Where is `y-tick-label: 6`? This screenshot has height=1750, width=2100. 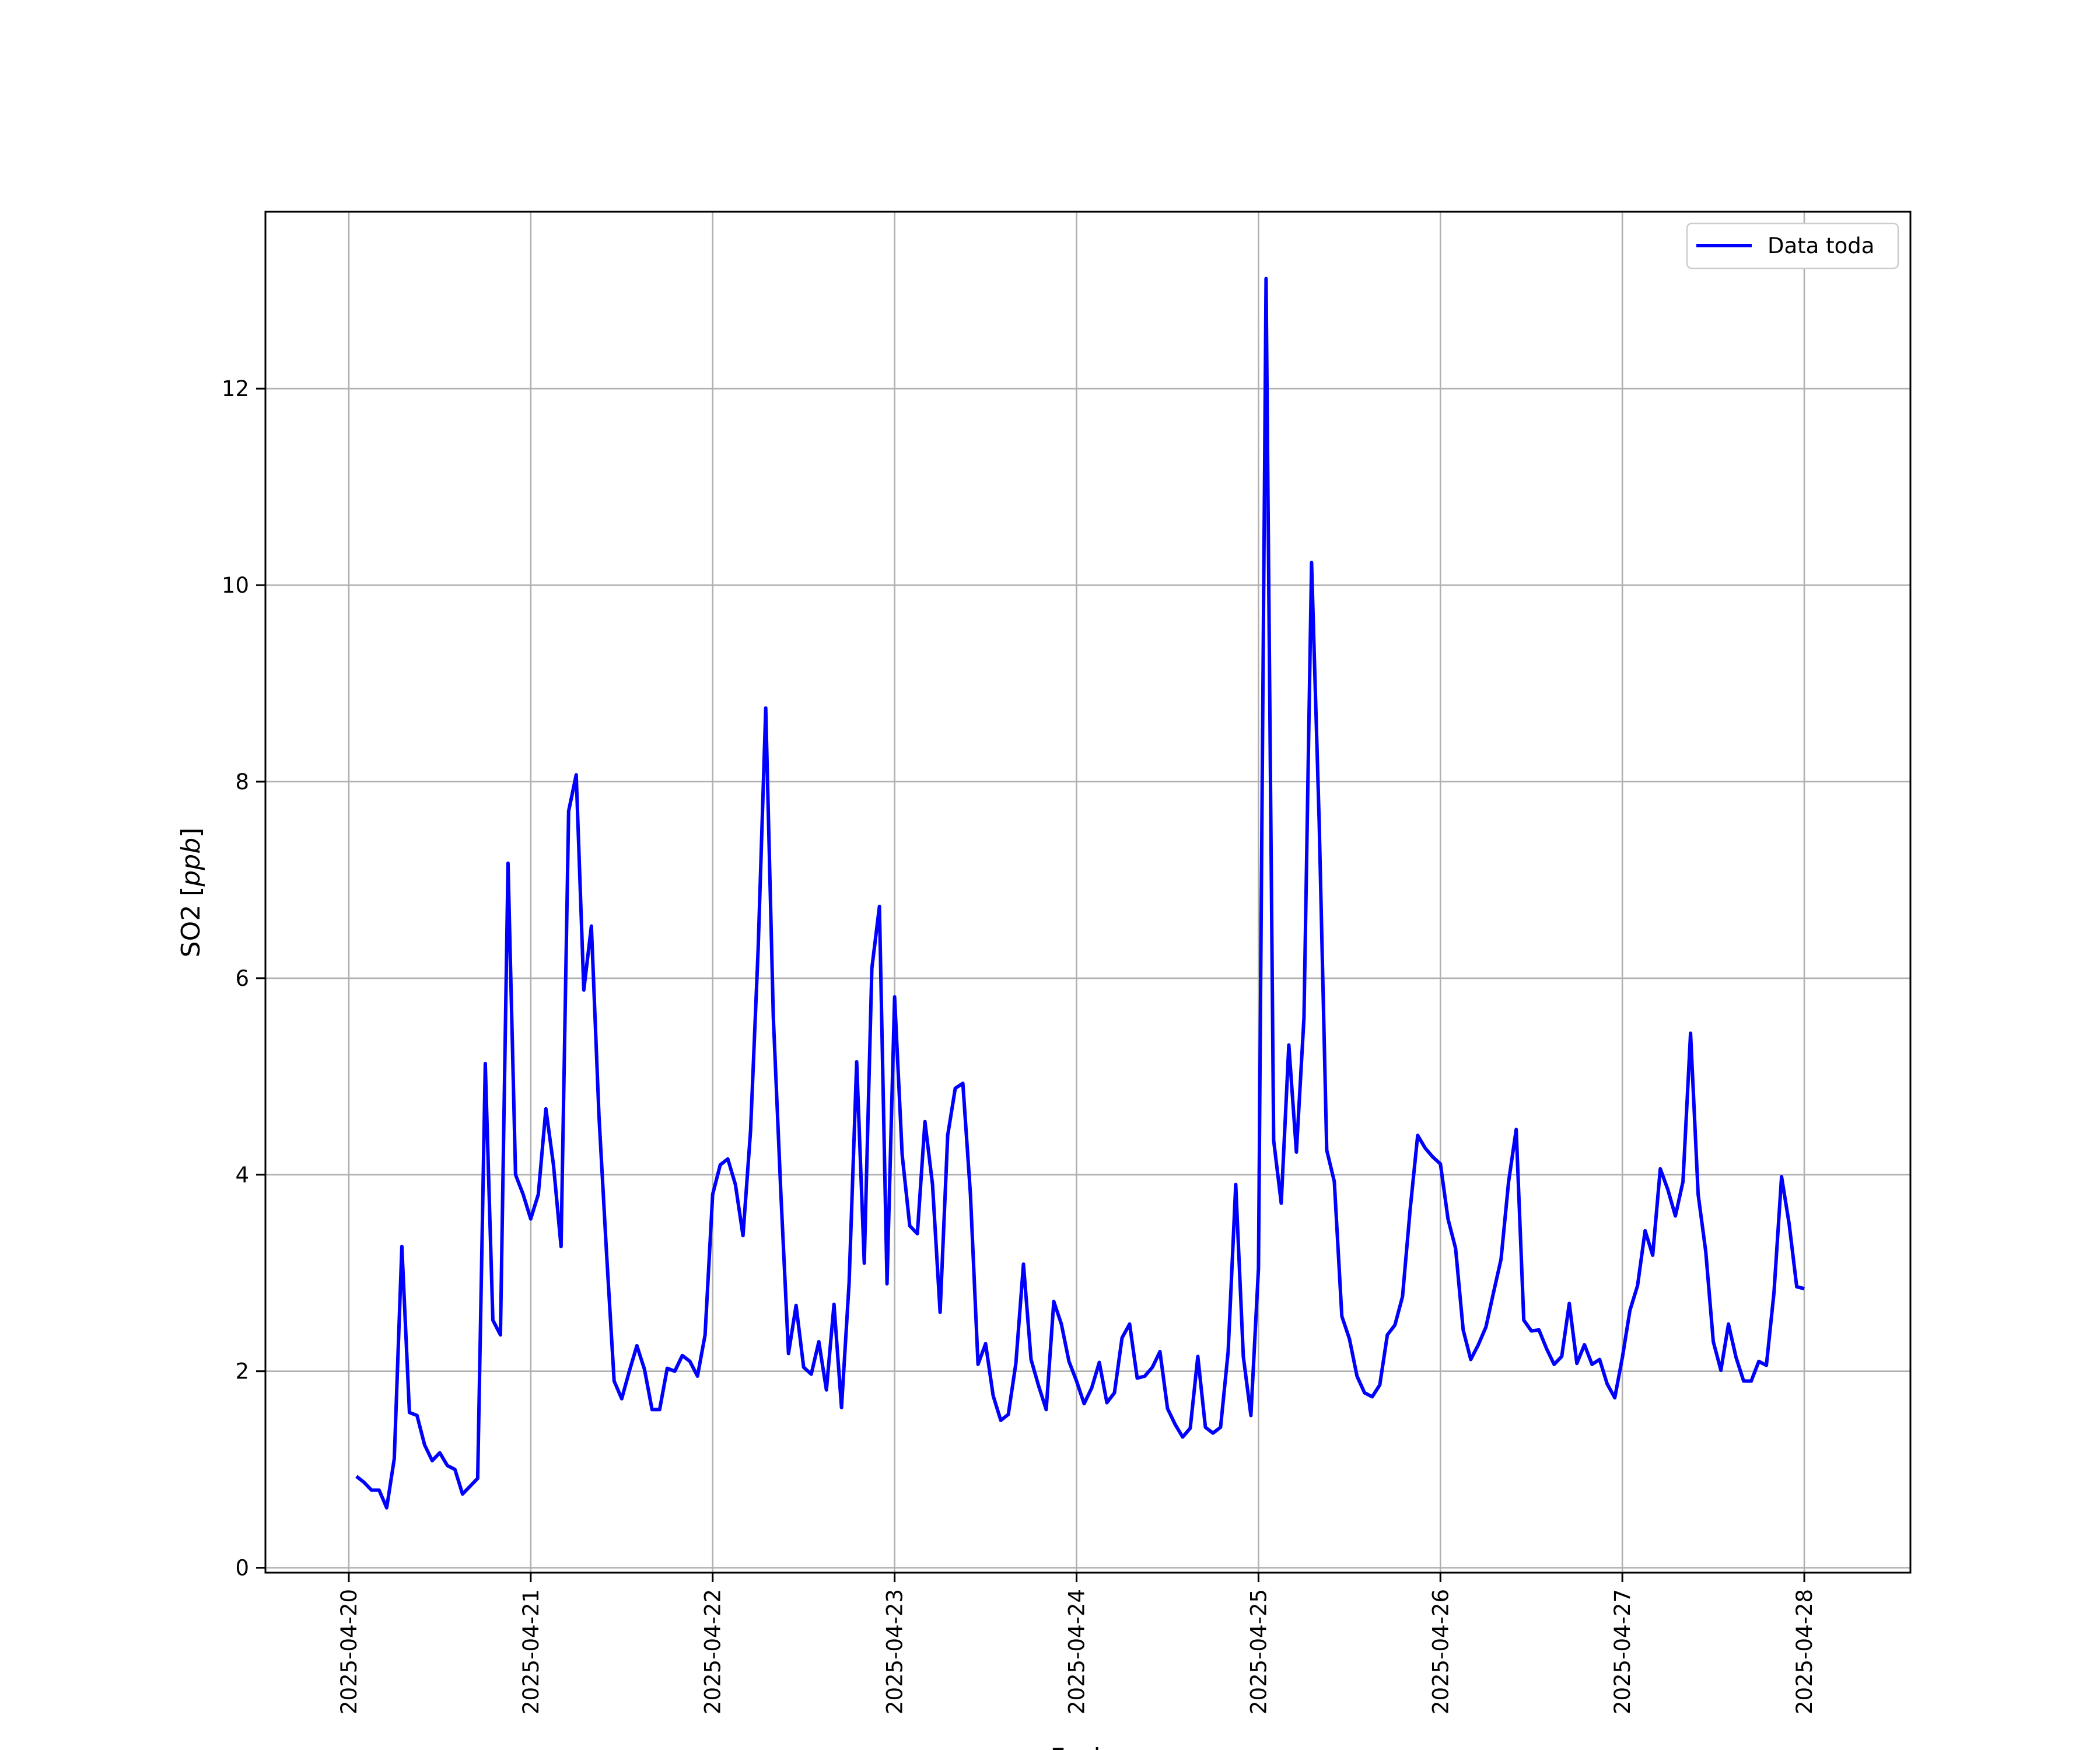 y-tick-label: 6 is located at coordinates (242, 978).